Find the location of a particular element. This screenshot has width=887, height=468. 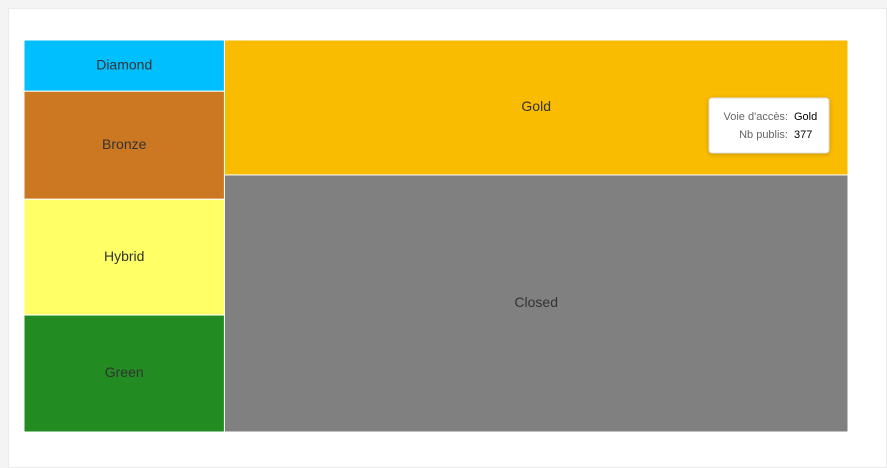

tile-label: Green is located at coordinates (124, 372).